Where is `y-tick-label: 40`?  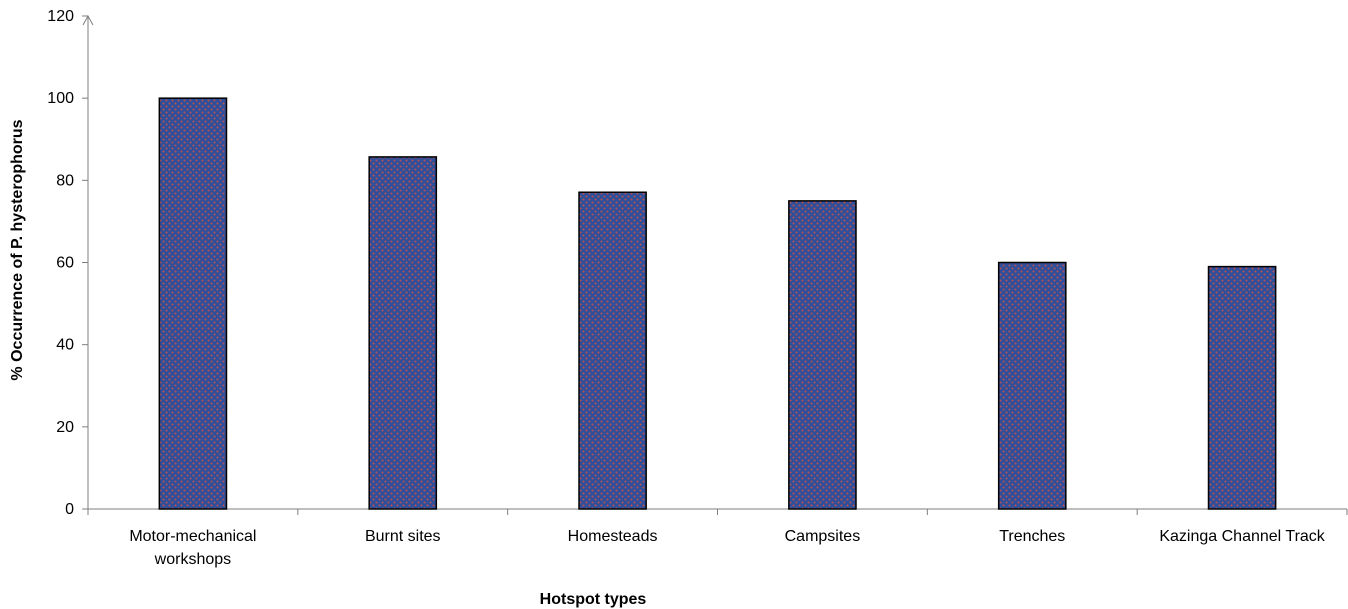 y-tick-label: 40 is located at coordinates (65, 345).